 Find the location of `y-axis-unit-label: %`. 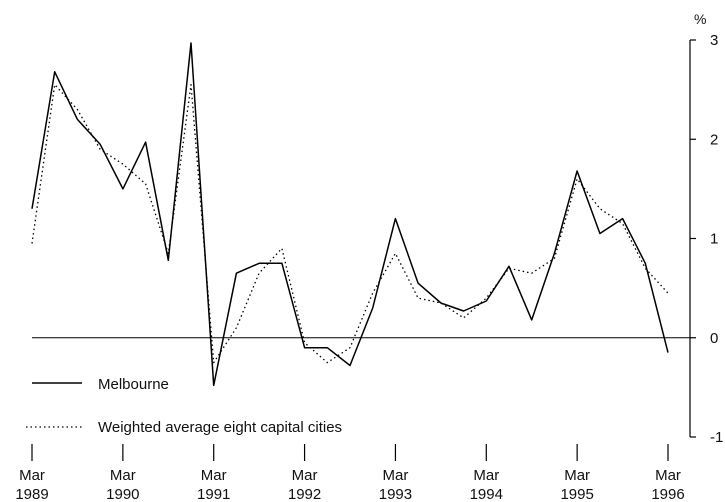

y-axis-unit-label: % is located at coordinates (700, 19).